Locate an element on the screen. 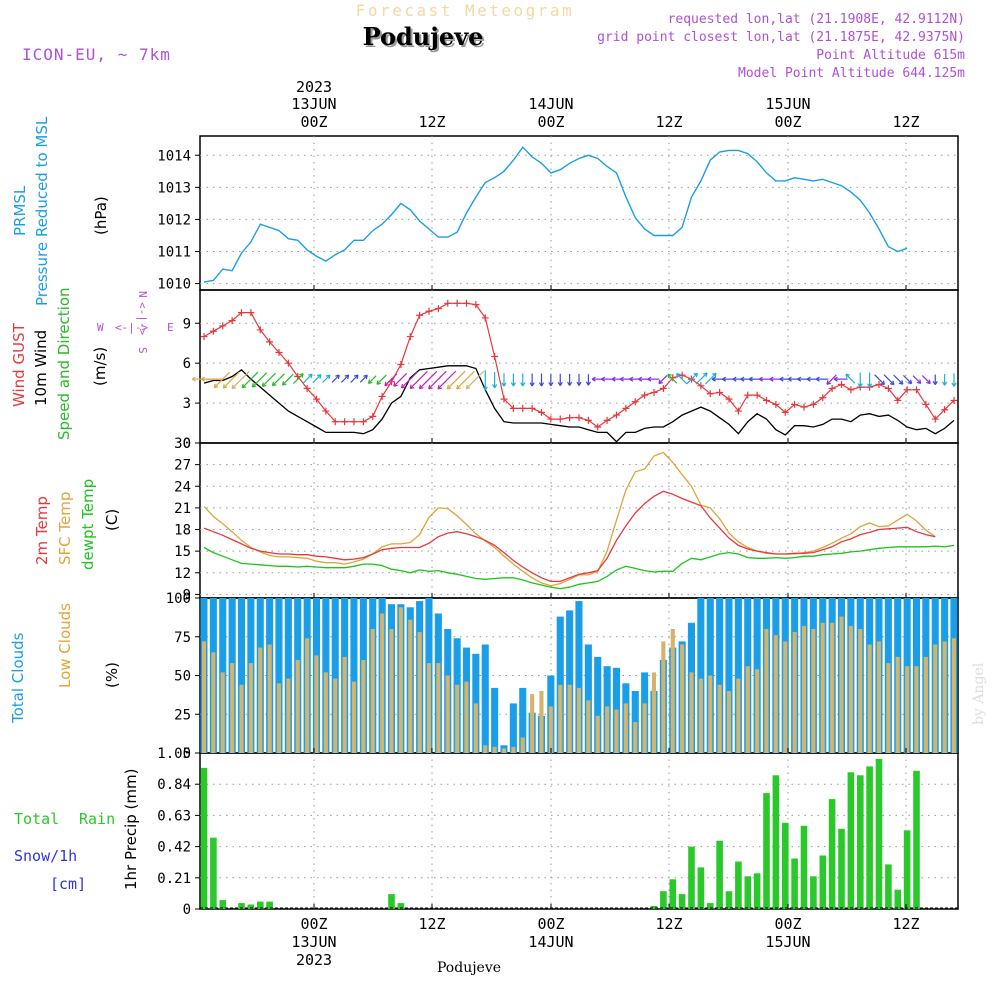 The height and width of the screenshot is (1000, 1000). top-time-label: 12Z is located at coordinates (668, 122).